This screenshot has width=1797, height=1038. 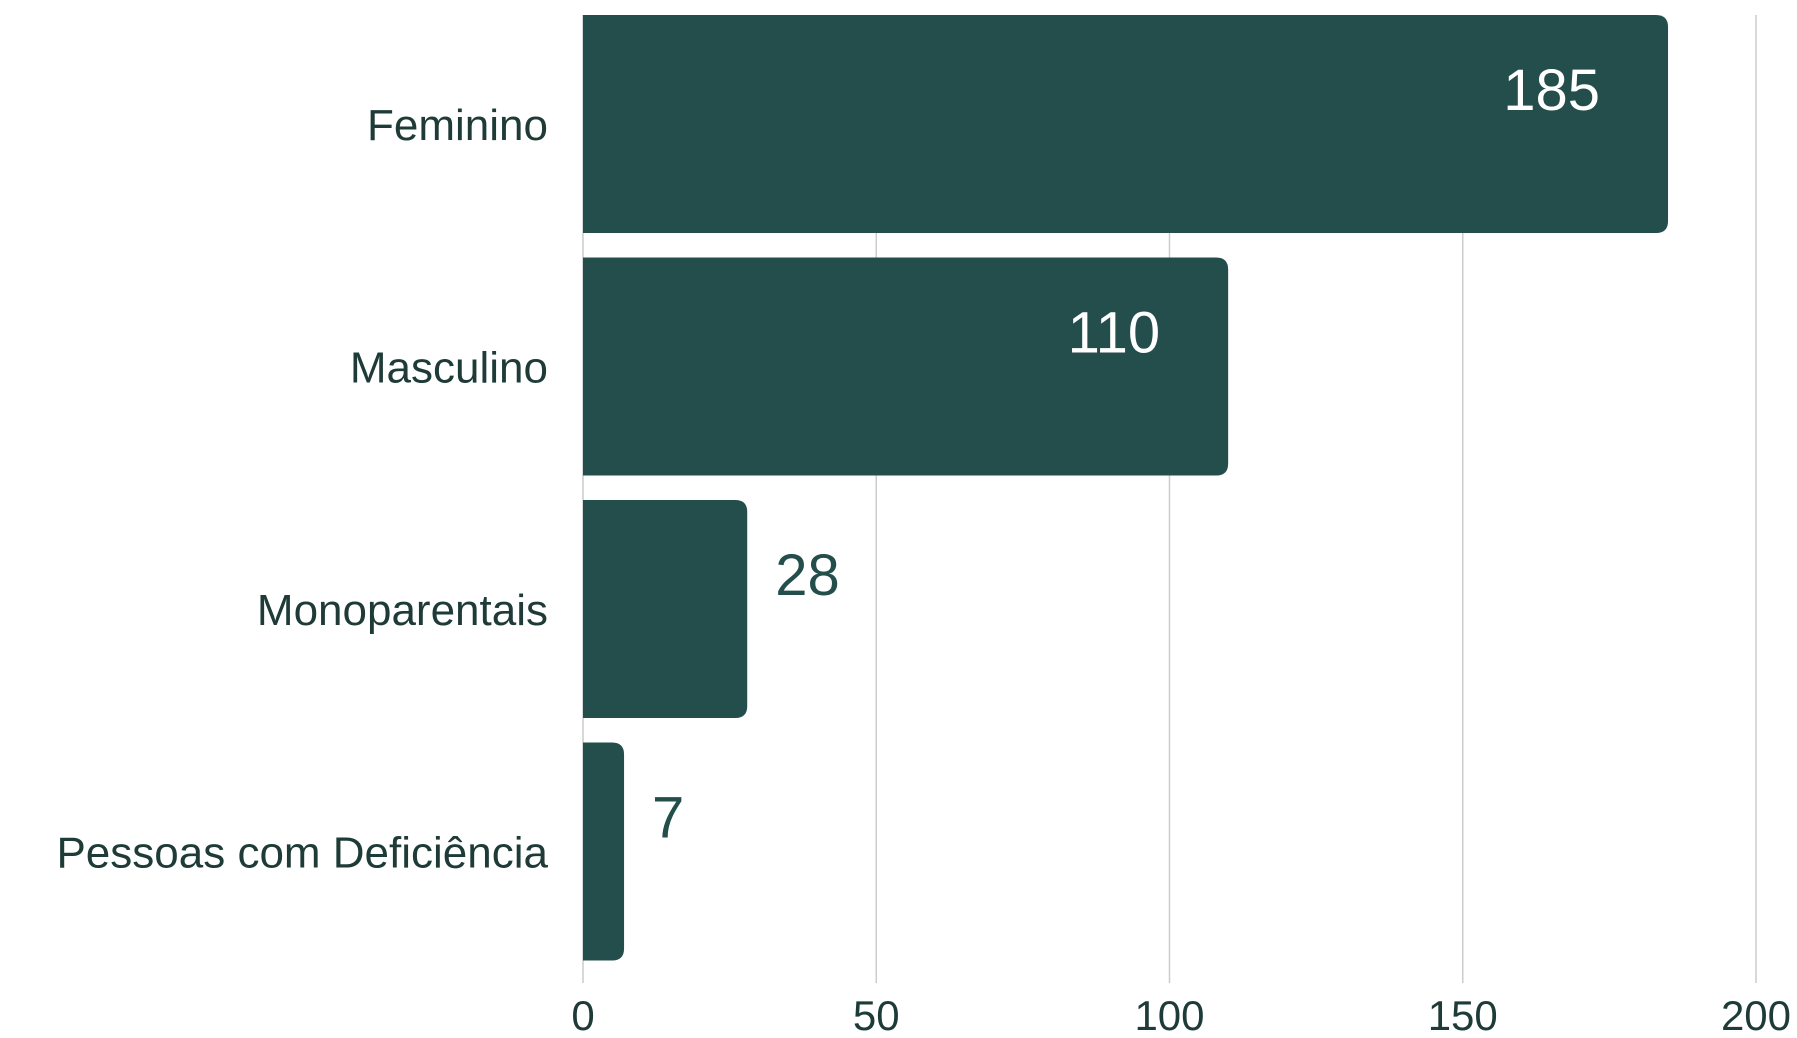 What do you see at coordinates (449, 368) in the screenshot?
I see `category-label: Masculino` at bounding box center [449, 368].